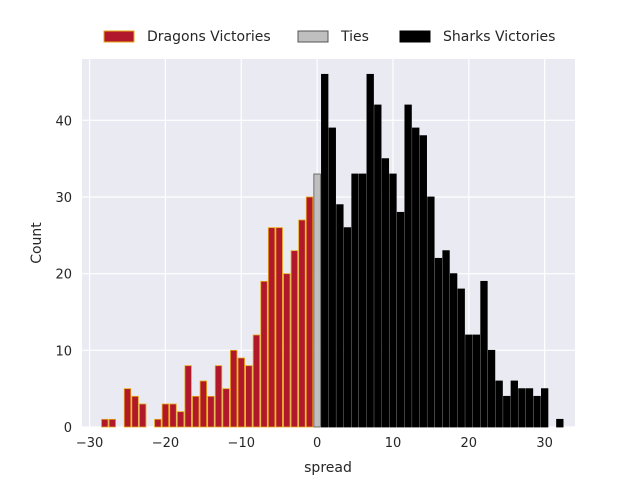 Image resolution: width=640 pixels, height=480 pixels. Describe the element at coordinates (143, 415) in the screenshot. I see `bar--23` at that location.